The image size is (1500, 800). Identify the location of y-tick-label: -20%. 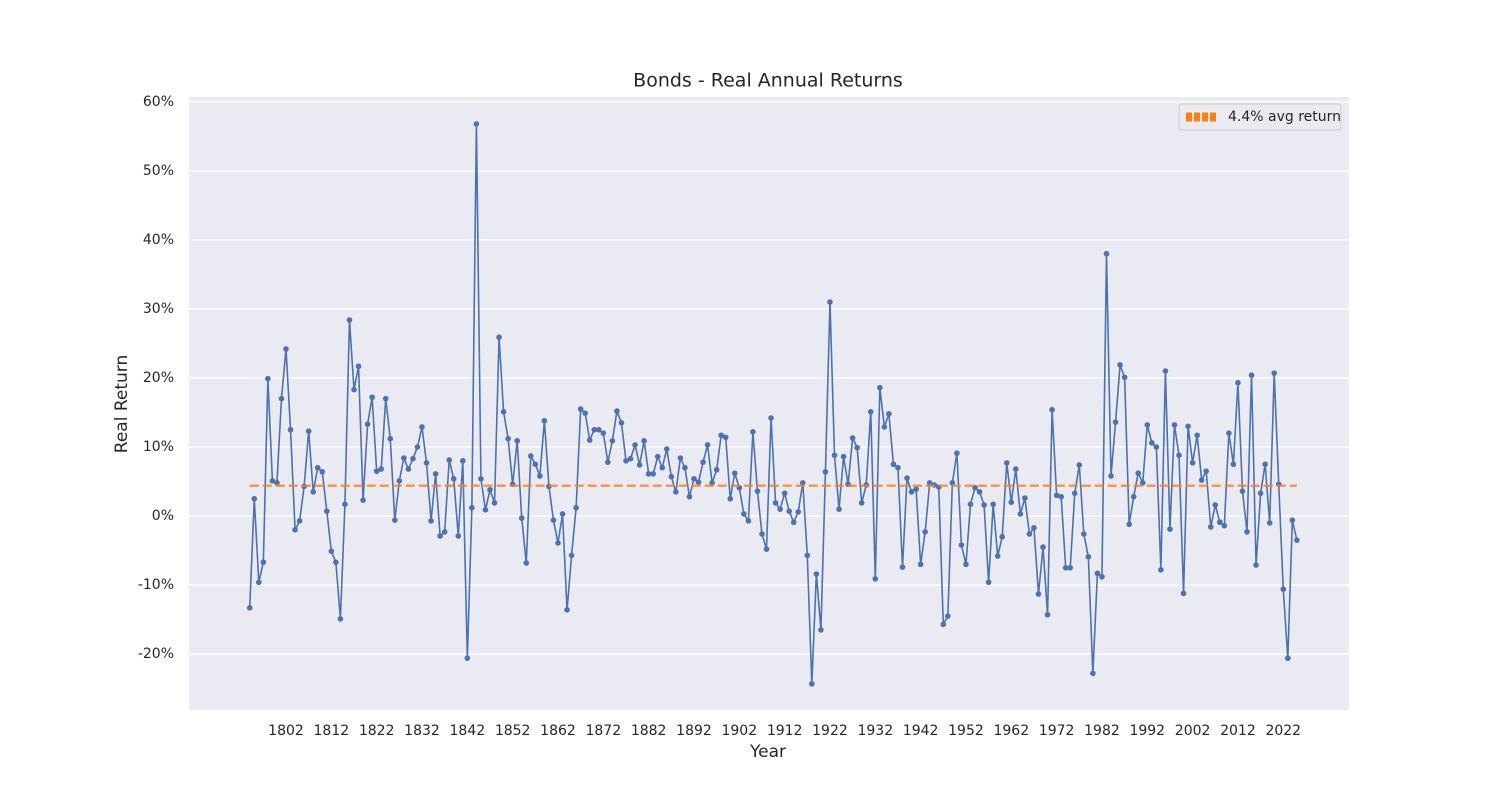
(156, 654).